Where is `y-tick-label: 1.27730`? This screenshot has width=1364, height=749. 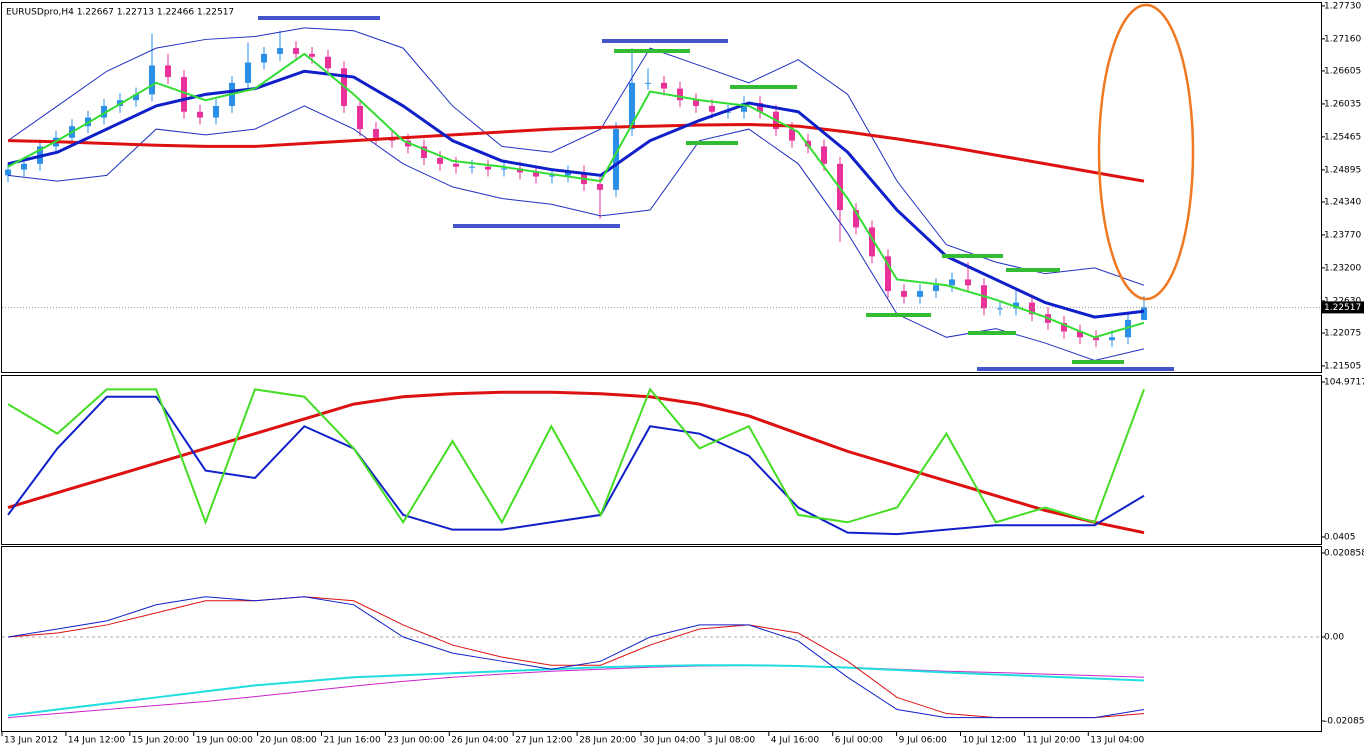
y-tick-label: 1.27730 is located at coordinates (1342, 6).